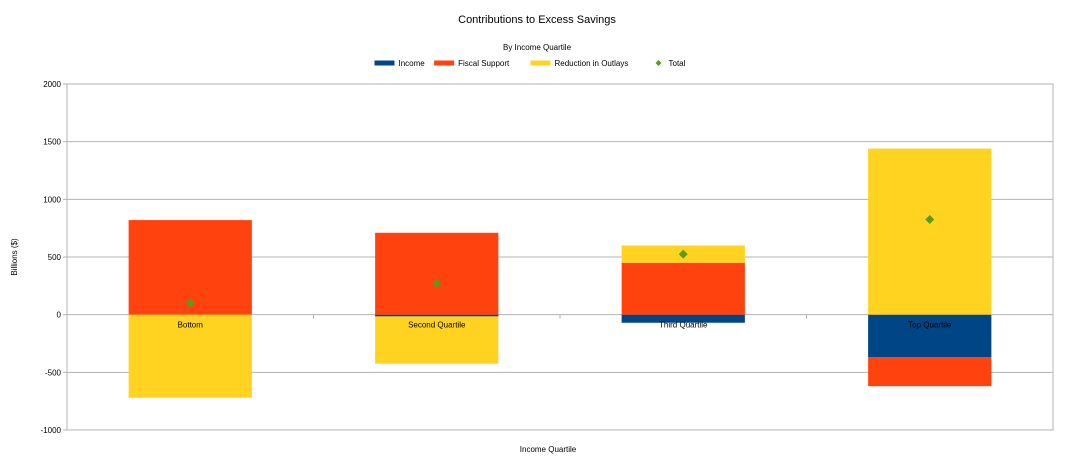 Image resolution: width=1074 pixels, height=466 pixels. I want to click on legend-item-income: Income, so click(400, 63).